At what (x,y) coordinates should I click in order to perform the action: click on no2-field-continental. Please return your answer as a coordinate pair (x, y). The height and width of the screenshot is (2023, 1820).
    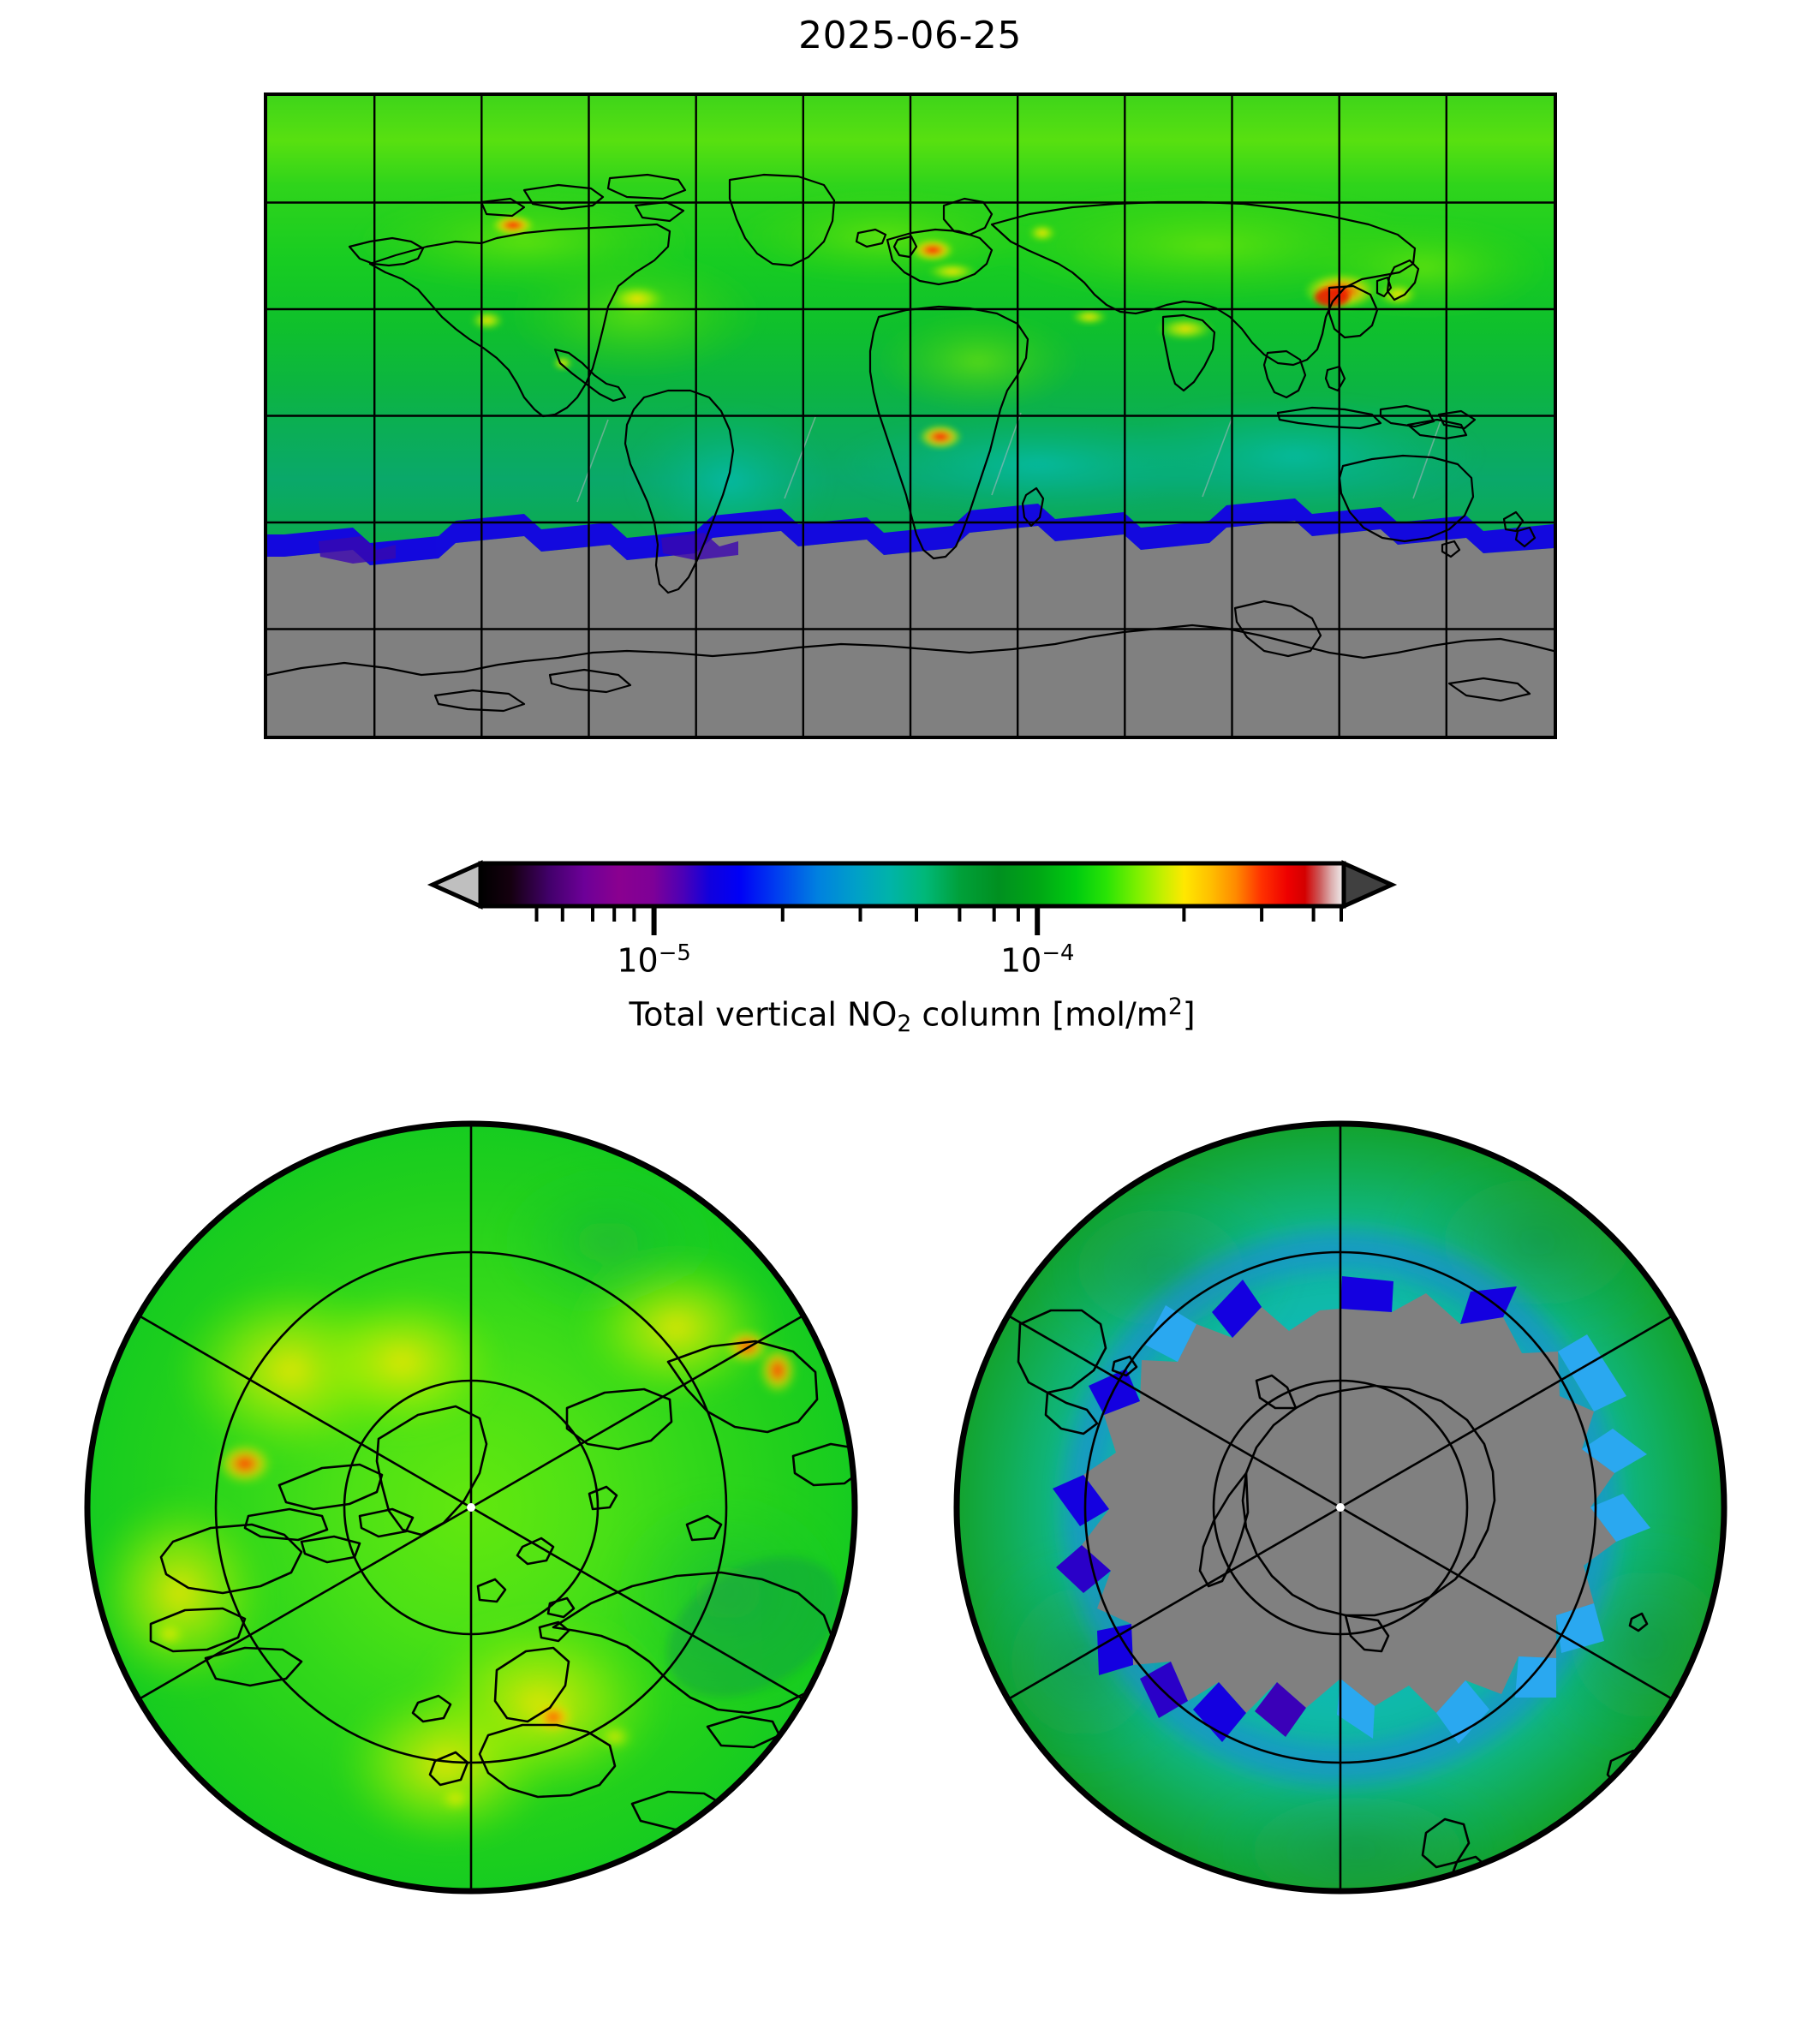
    Looking at the image, I should click on (952, 372).